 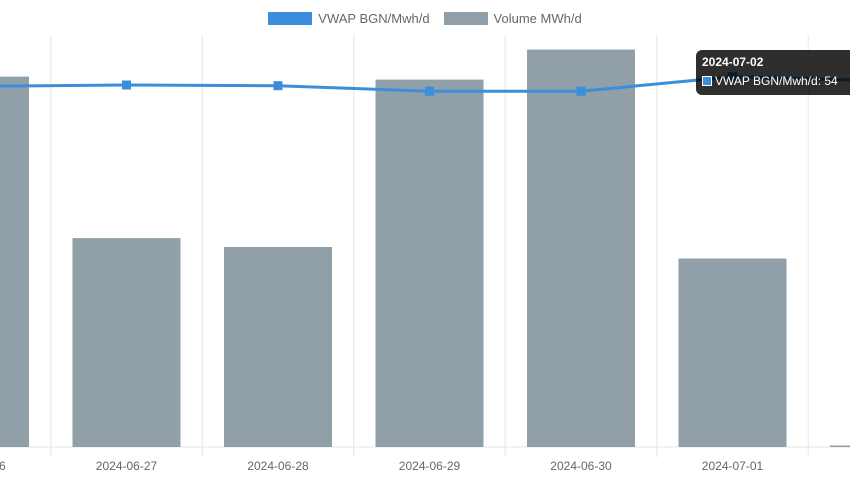 I want to click on chart-tooltip: 2024-07-02 VWAP BGN/Mwh/d: 54, so click(x=773, y=72).